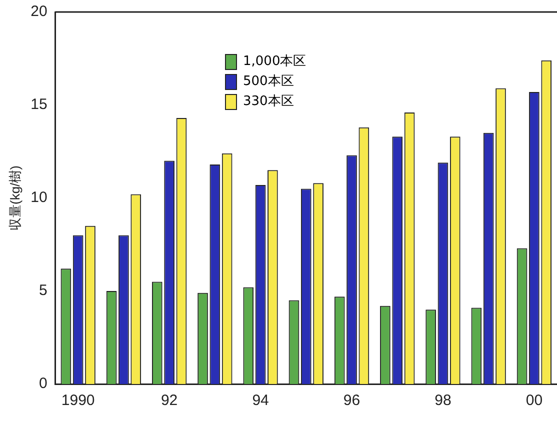 This screenshot has width=557, height=422. What do you see at coordinates (39, 105) in the screenshot?
I see `y-tick-label: 15` at bounding box center [39, 105].